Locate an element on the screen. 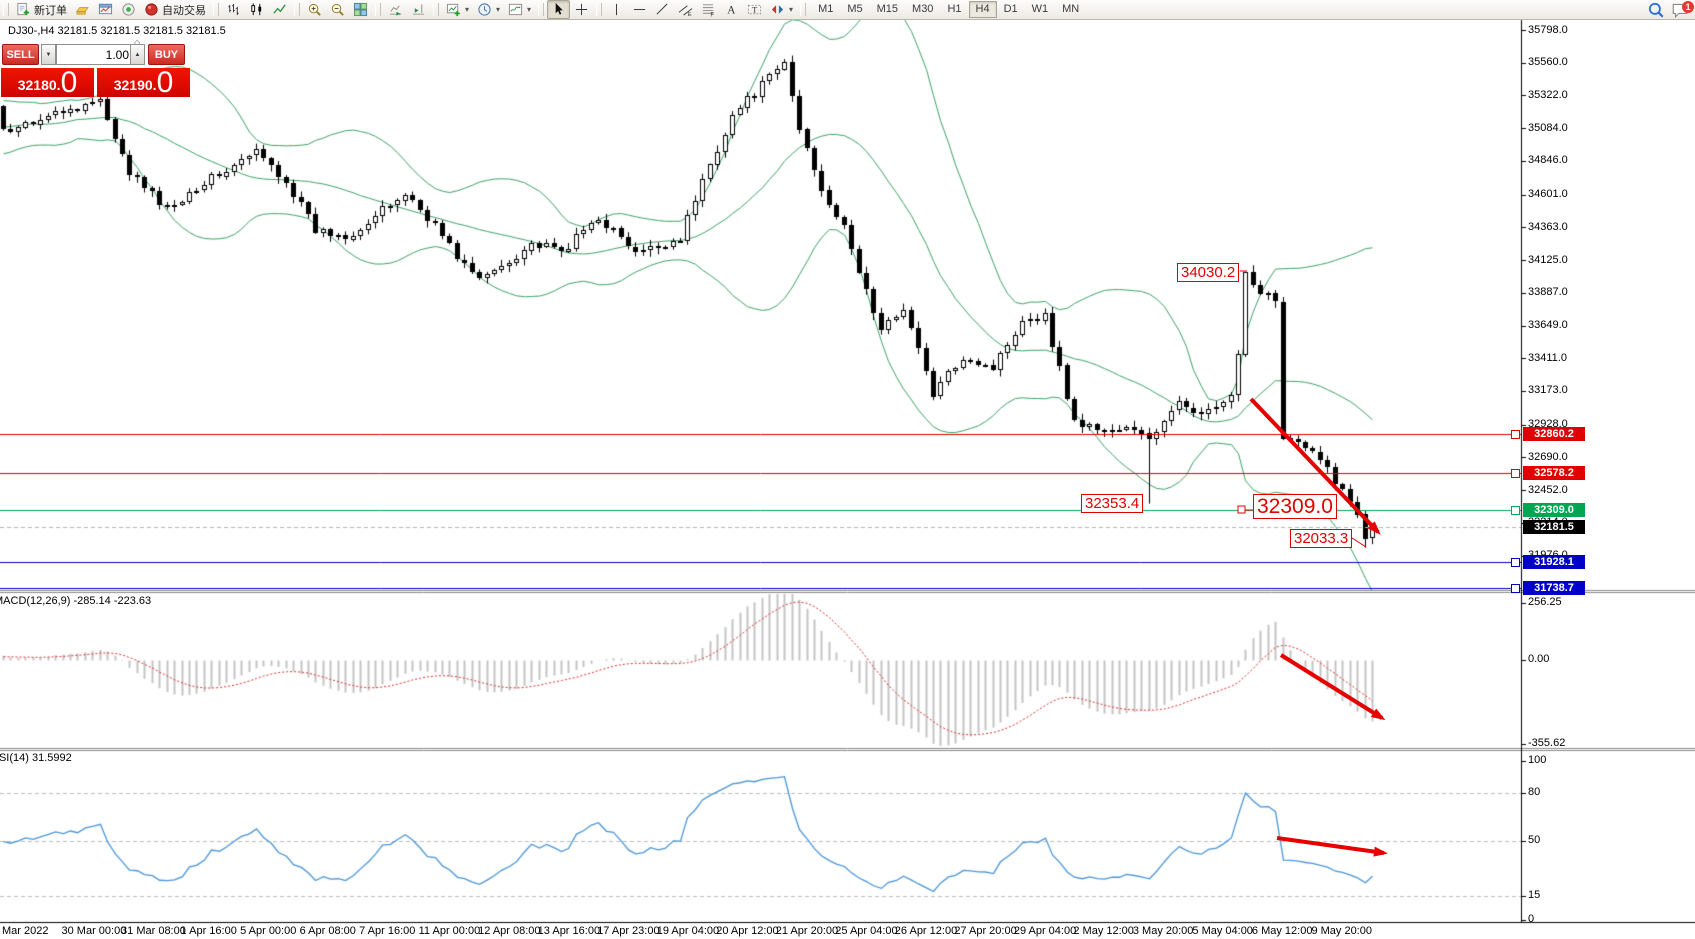 The height and width of the screenshot is (939, 1695). fibonacci-tool-button: F is located at coordinates (708, 9).